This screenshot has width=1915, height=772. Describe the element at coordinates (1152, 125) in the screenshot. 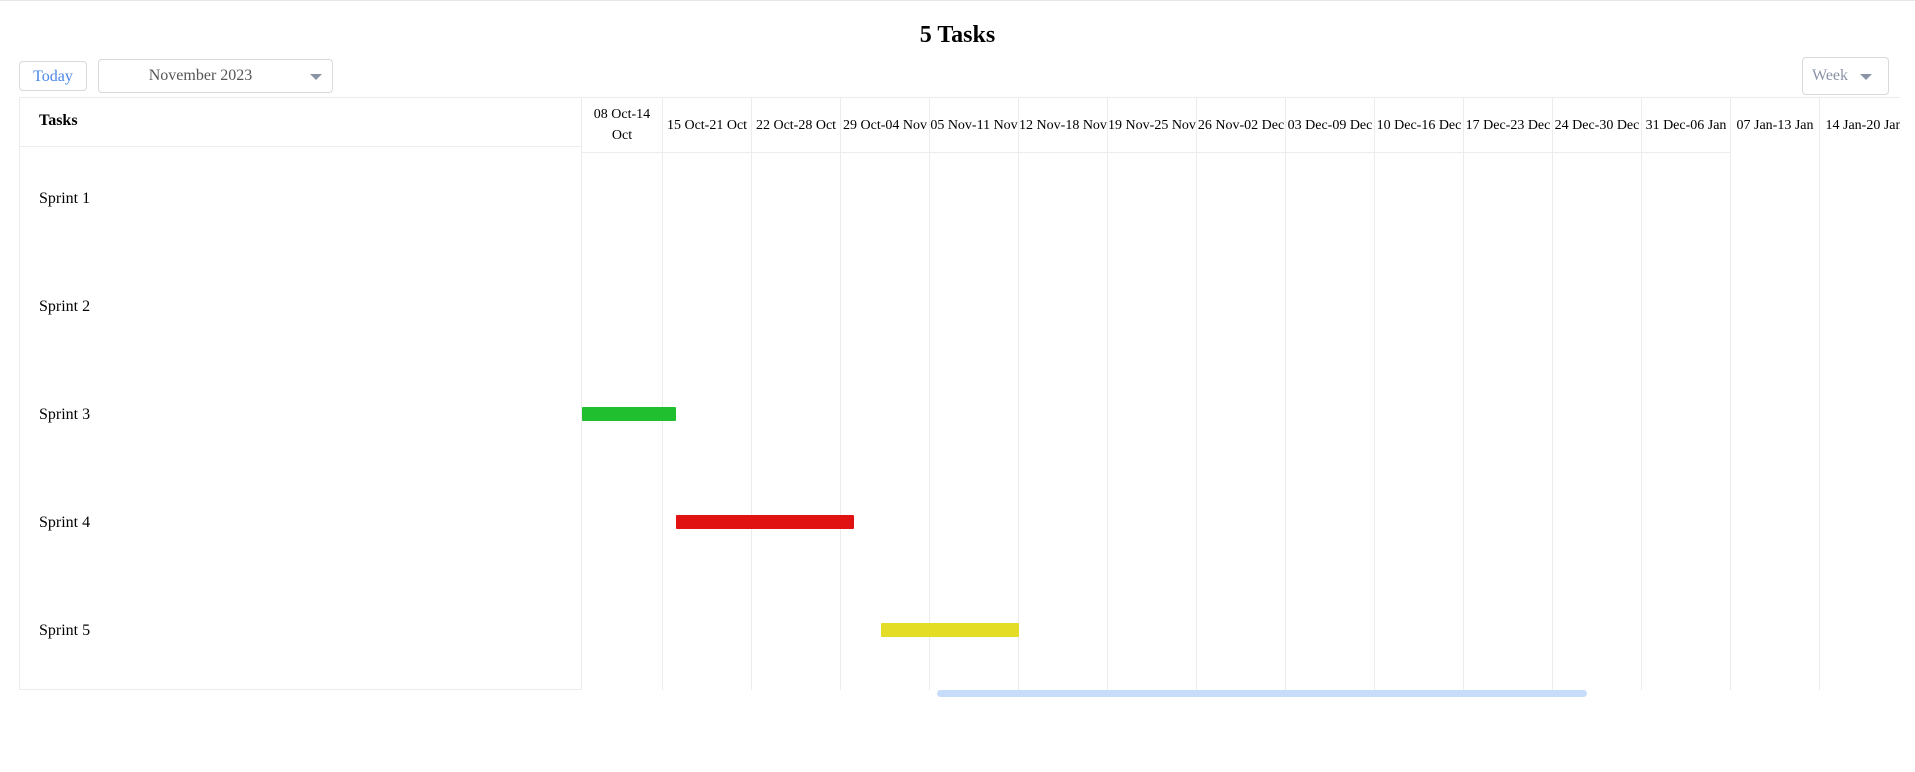

I see `week-header: 19 Nov-25 Nov` at that location.